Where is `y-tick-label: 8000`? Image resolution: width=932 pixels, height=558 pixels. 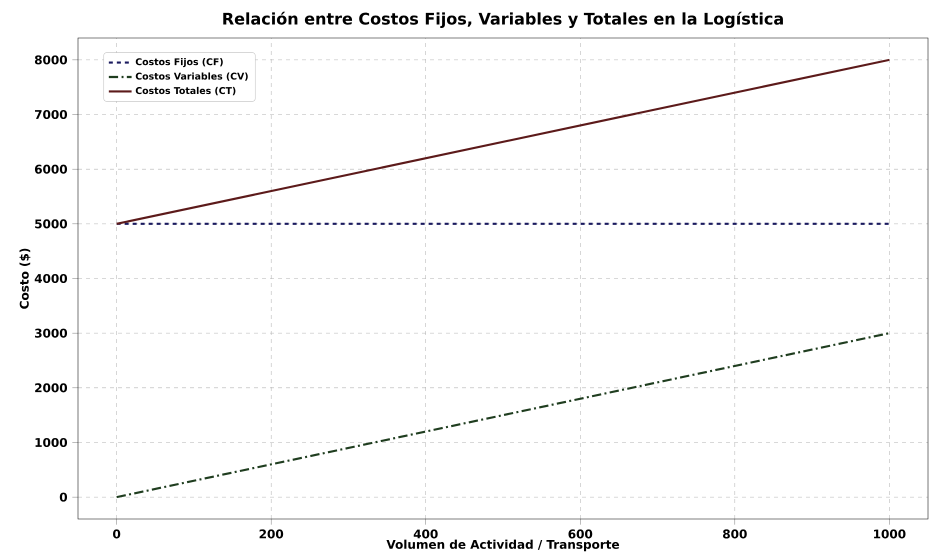
y-tick-label: 8000 is located at coordinates (51, 59).